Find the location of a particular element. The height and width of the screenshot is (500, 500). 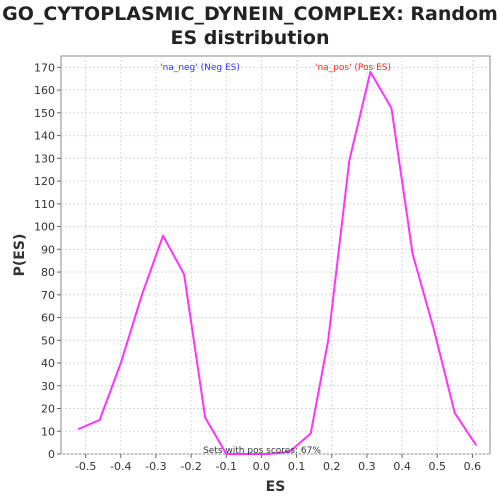

x-tick-label: 0.1 is located at coordinates (297, 466).